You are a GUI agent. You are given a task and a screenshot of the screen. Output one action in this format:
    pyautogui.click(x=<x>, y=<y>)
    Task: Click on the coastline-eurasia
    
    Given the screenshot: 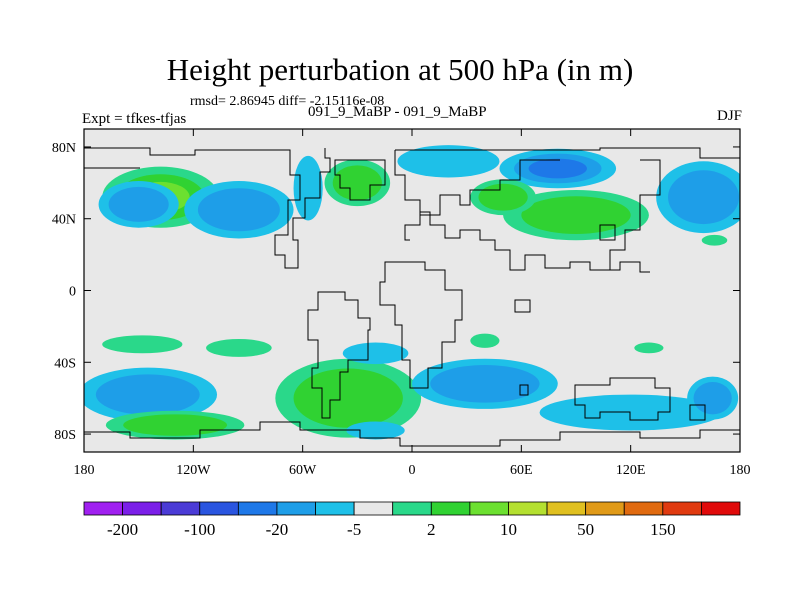 What is the action you would take?
    pyautogui.click(x=567, y=210)
    